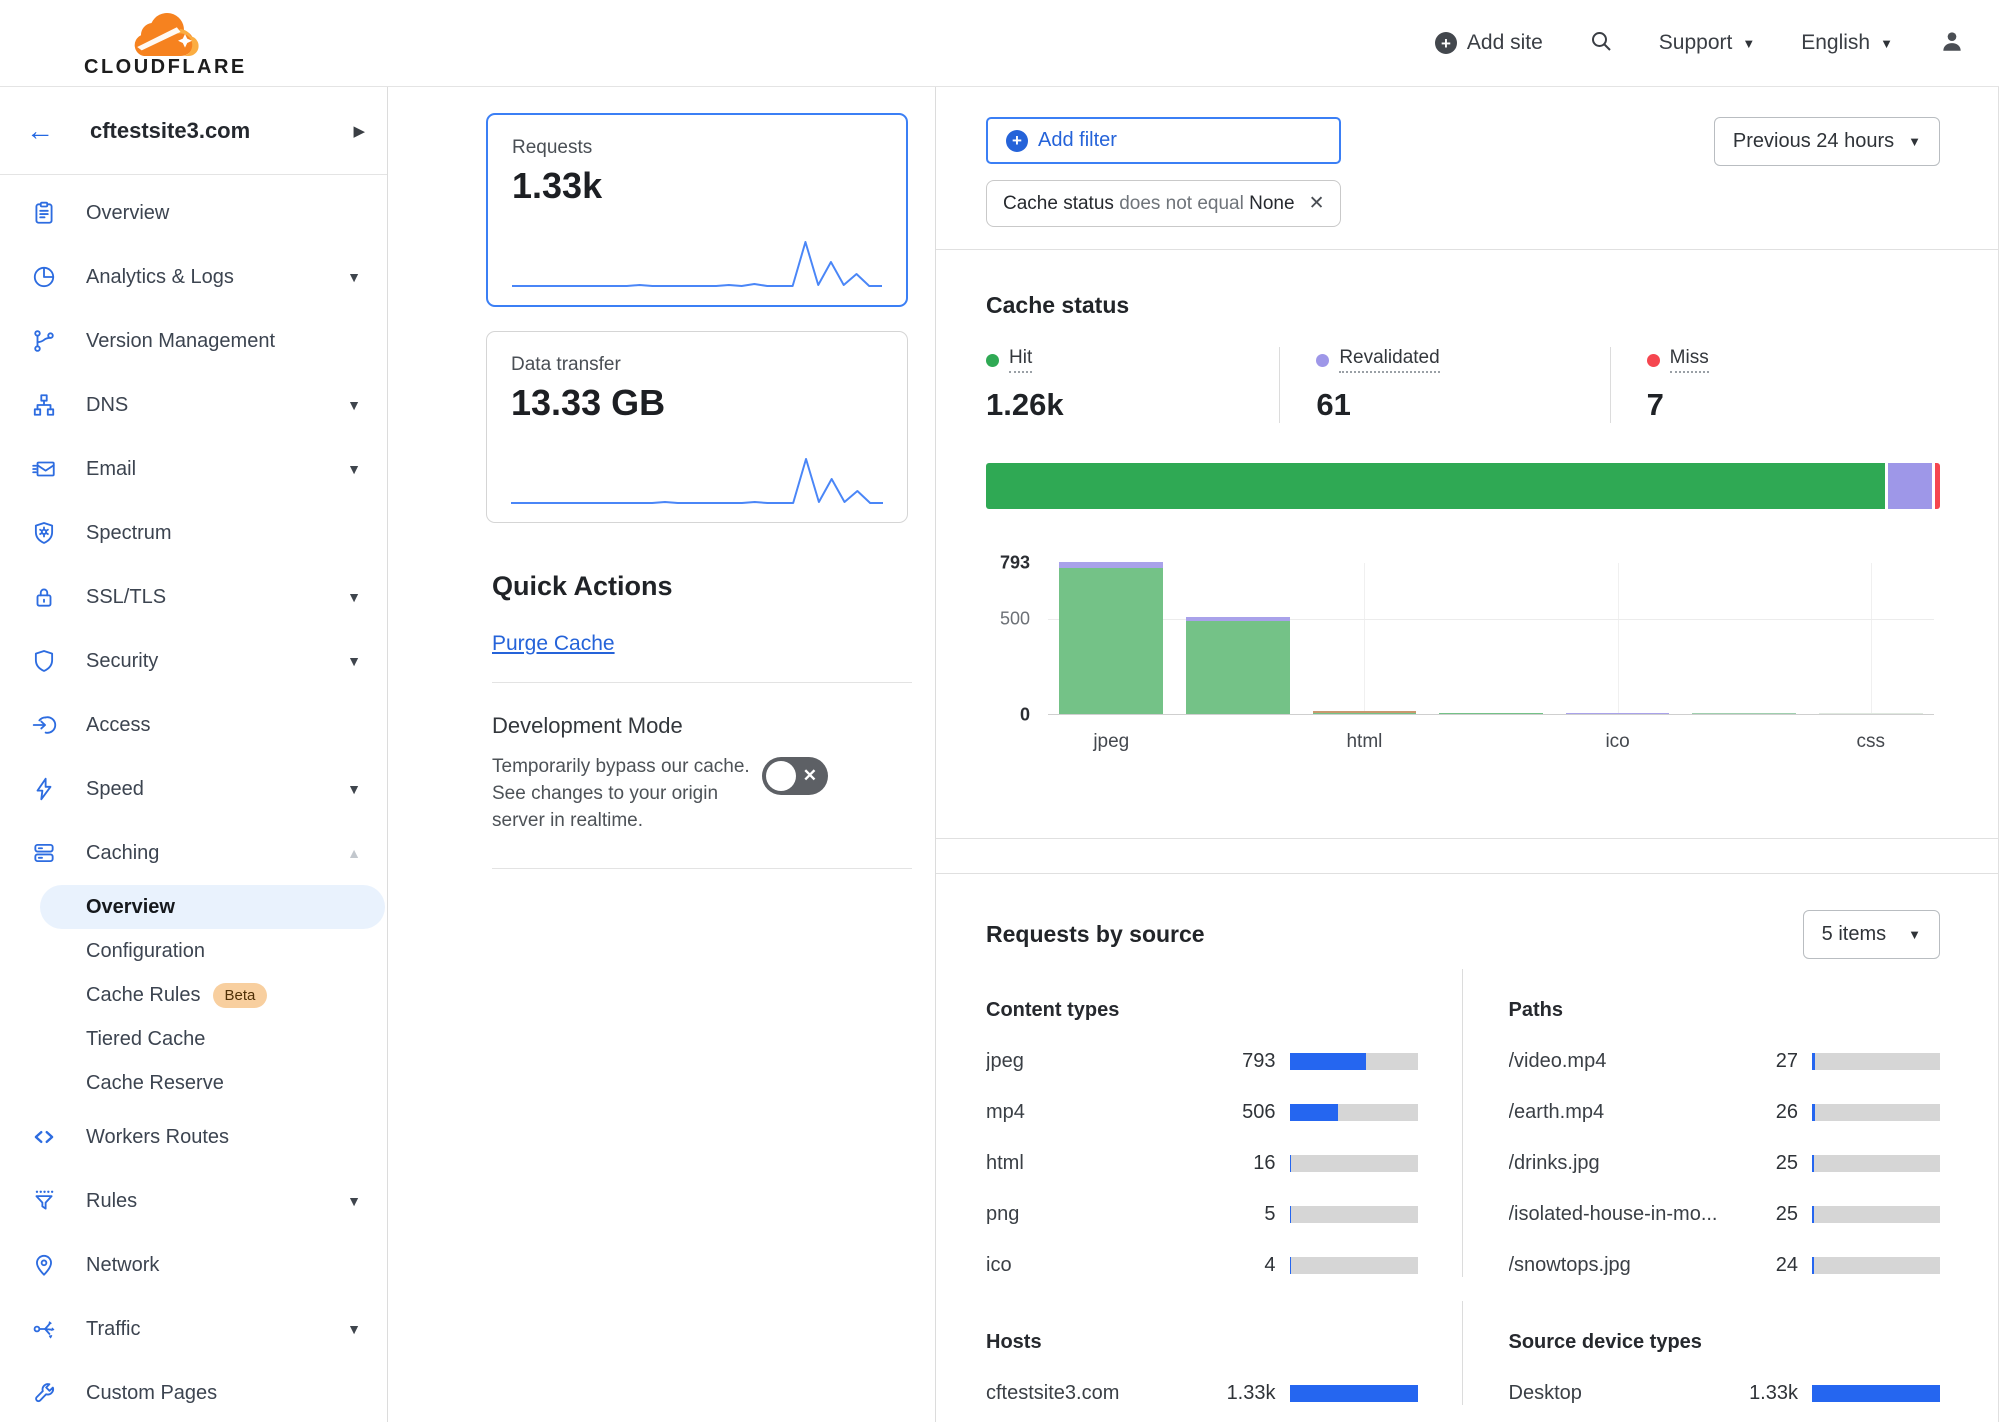 This screenshot has height=1422, width=1999. Describe the element at coordinates (1202, 1163) in the screenshot. I see `table-row-html: html 16` at that location.